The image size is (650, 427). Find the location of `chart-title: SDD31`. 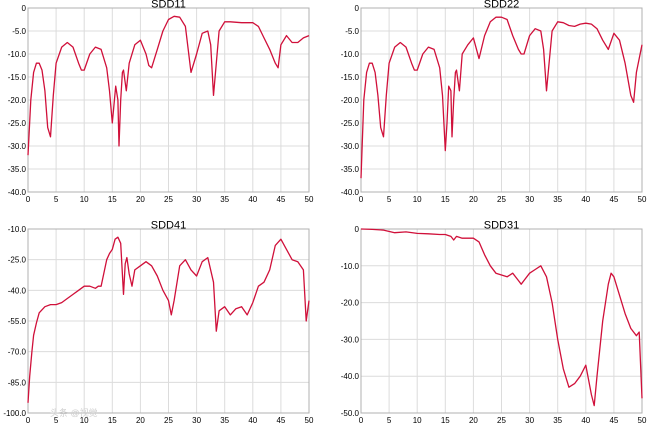

chart-title: SDD31 is located at coordinates (501, 226).